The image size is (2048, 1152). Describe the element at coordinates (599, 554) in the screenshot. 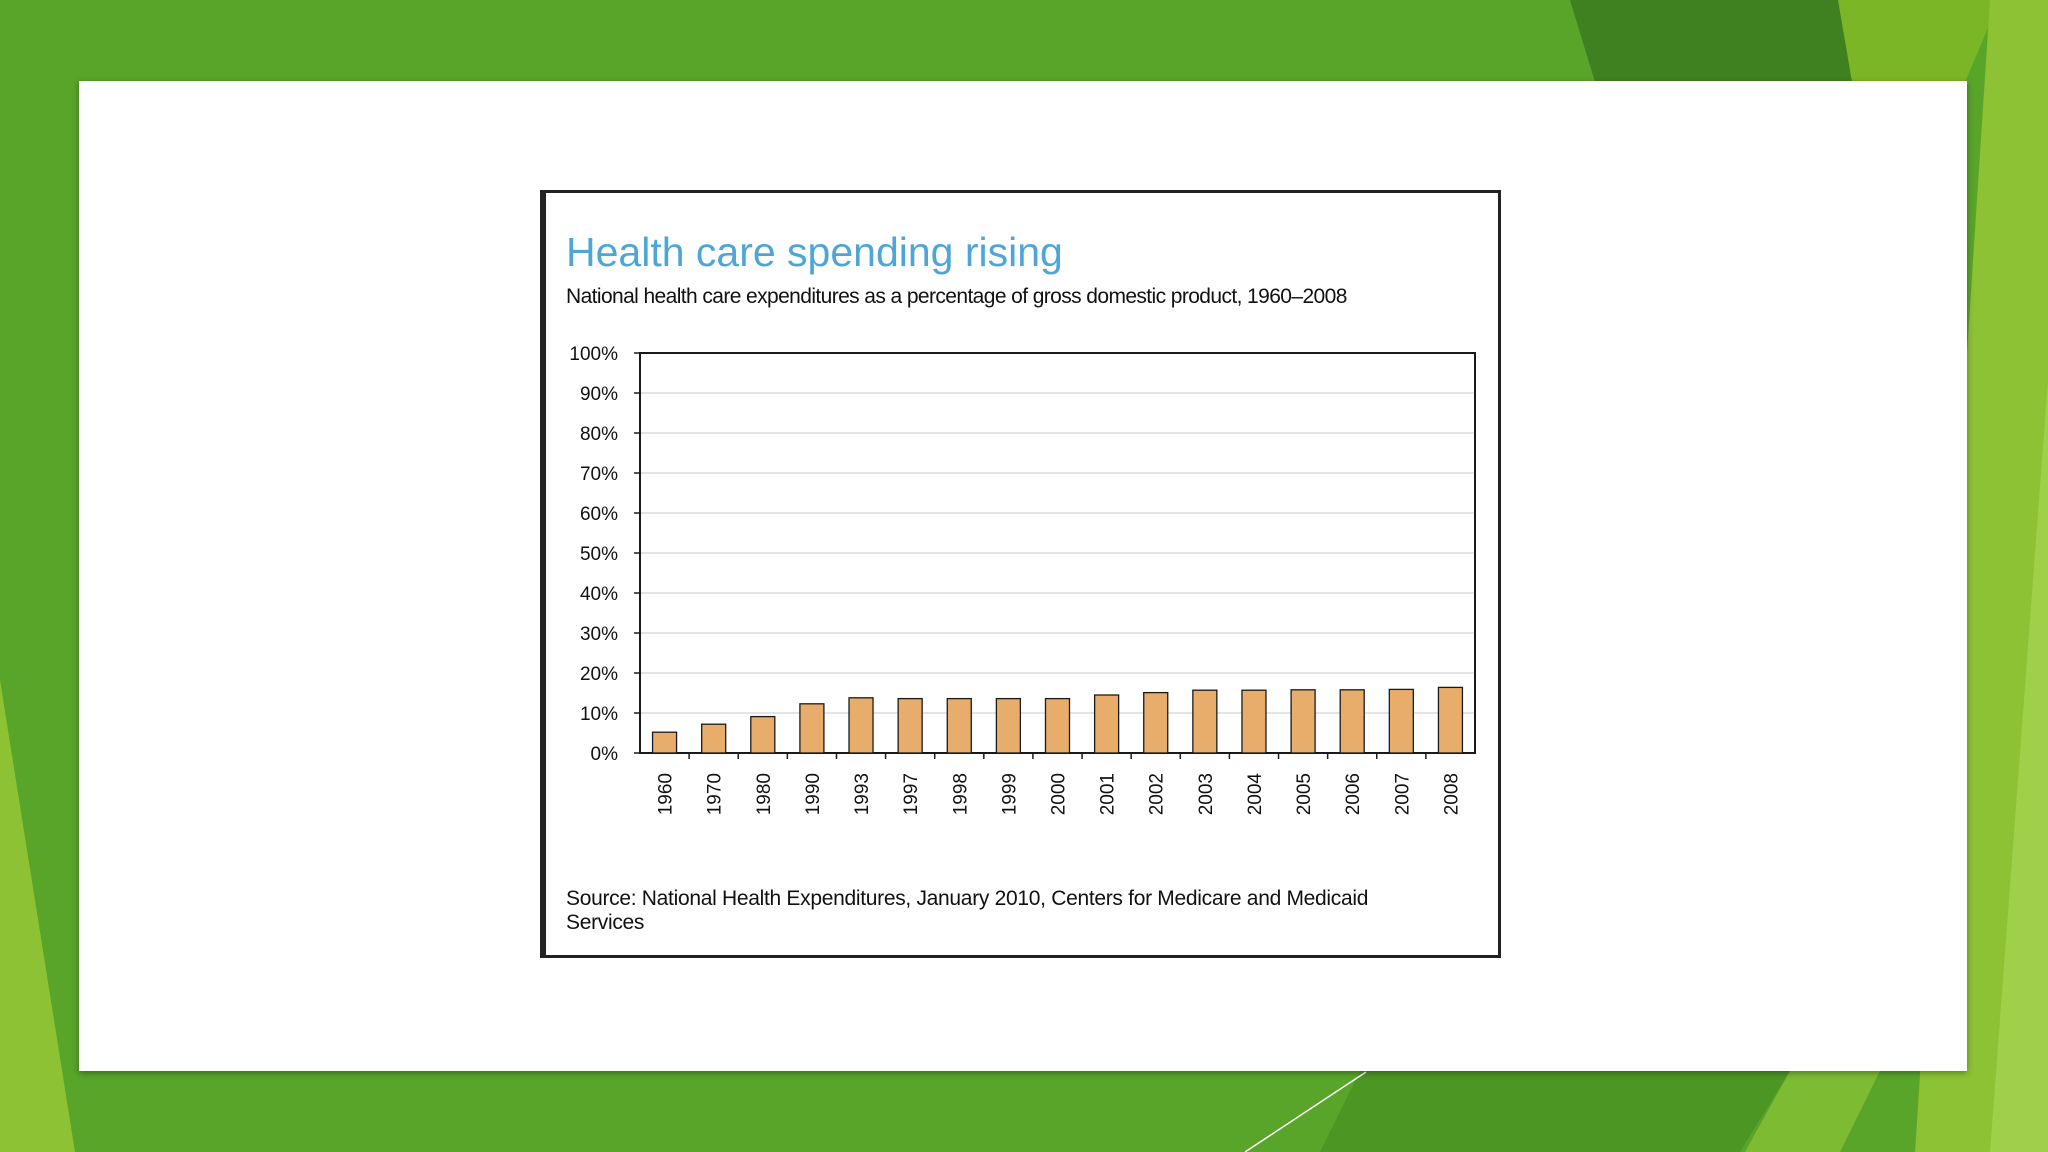

I see `y-tick-label: 50%` at that location.